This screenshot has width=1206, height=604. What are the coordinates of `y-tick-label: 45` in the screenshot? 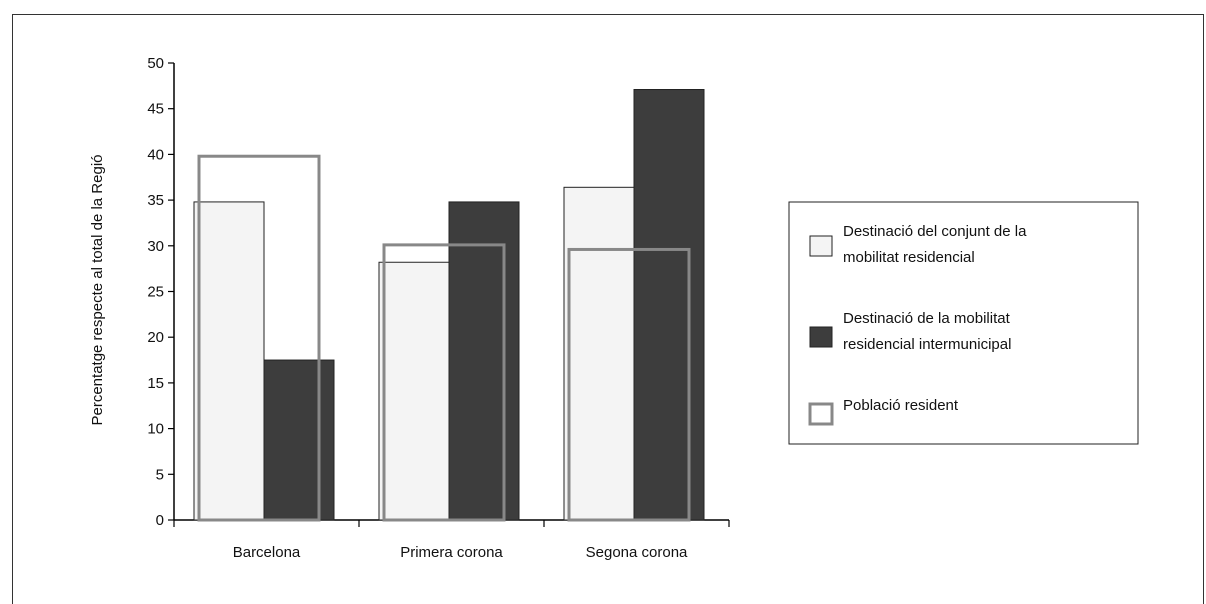 It's located at (155, 109).